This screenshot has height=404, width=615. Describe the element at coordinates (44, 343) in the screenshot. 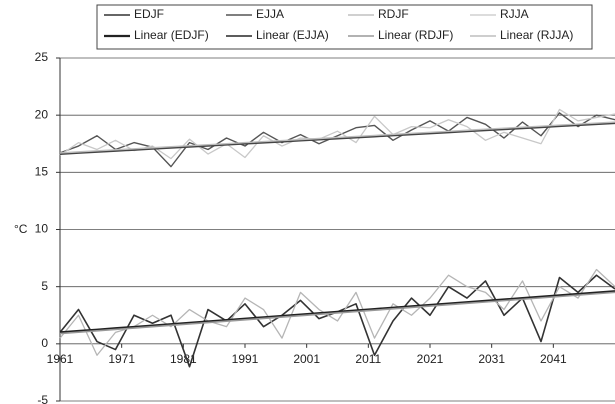

I see `y-tick-label: 0` at that location.